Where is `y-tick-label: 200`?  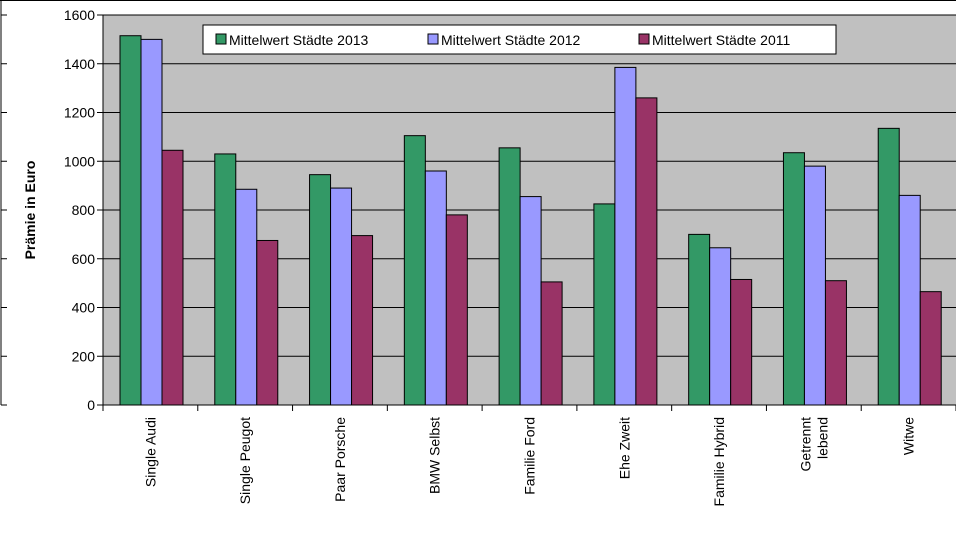 y-tick-label: 200 is located at coordinates (84, 356).